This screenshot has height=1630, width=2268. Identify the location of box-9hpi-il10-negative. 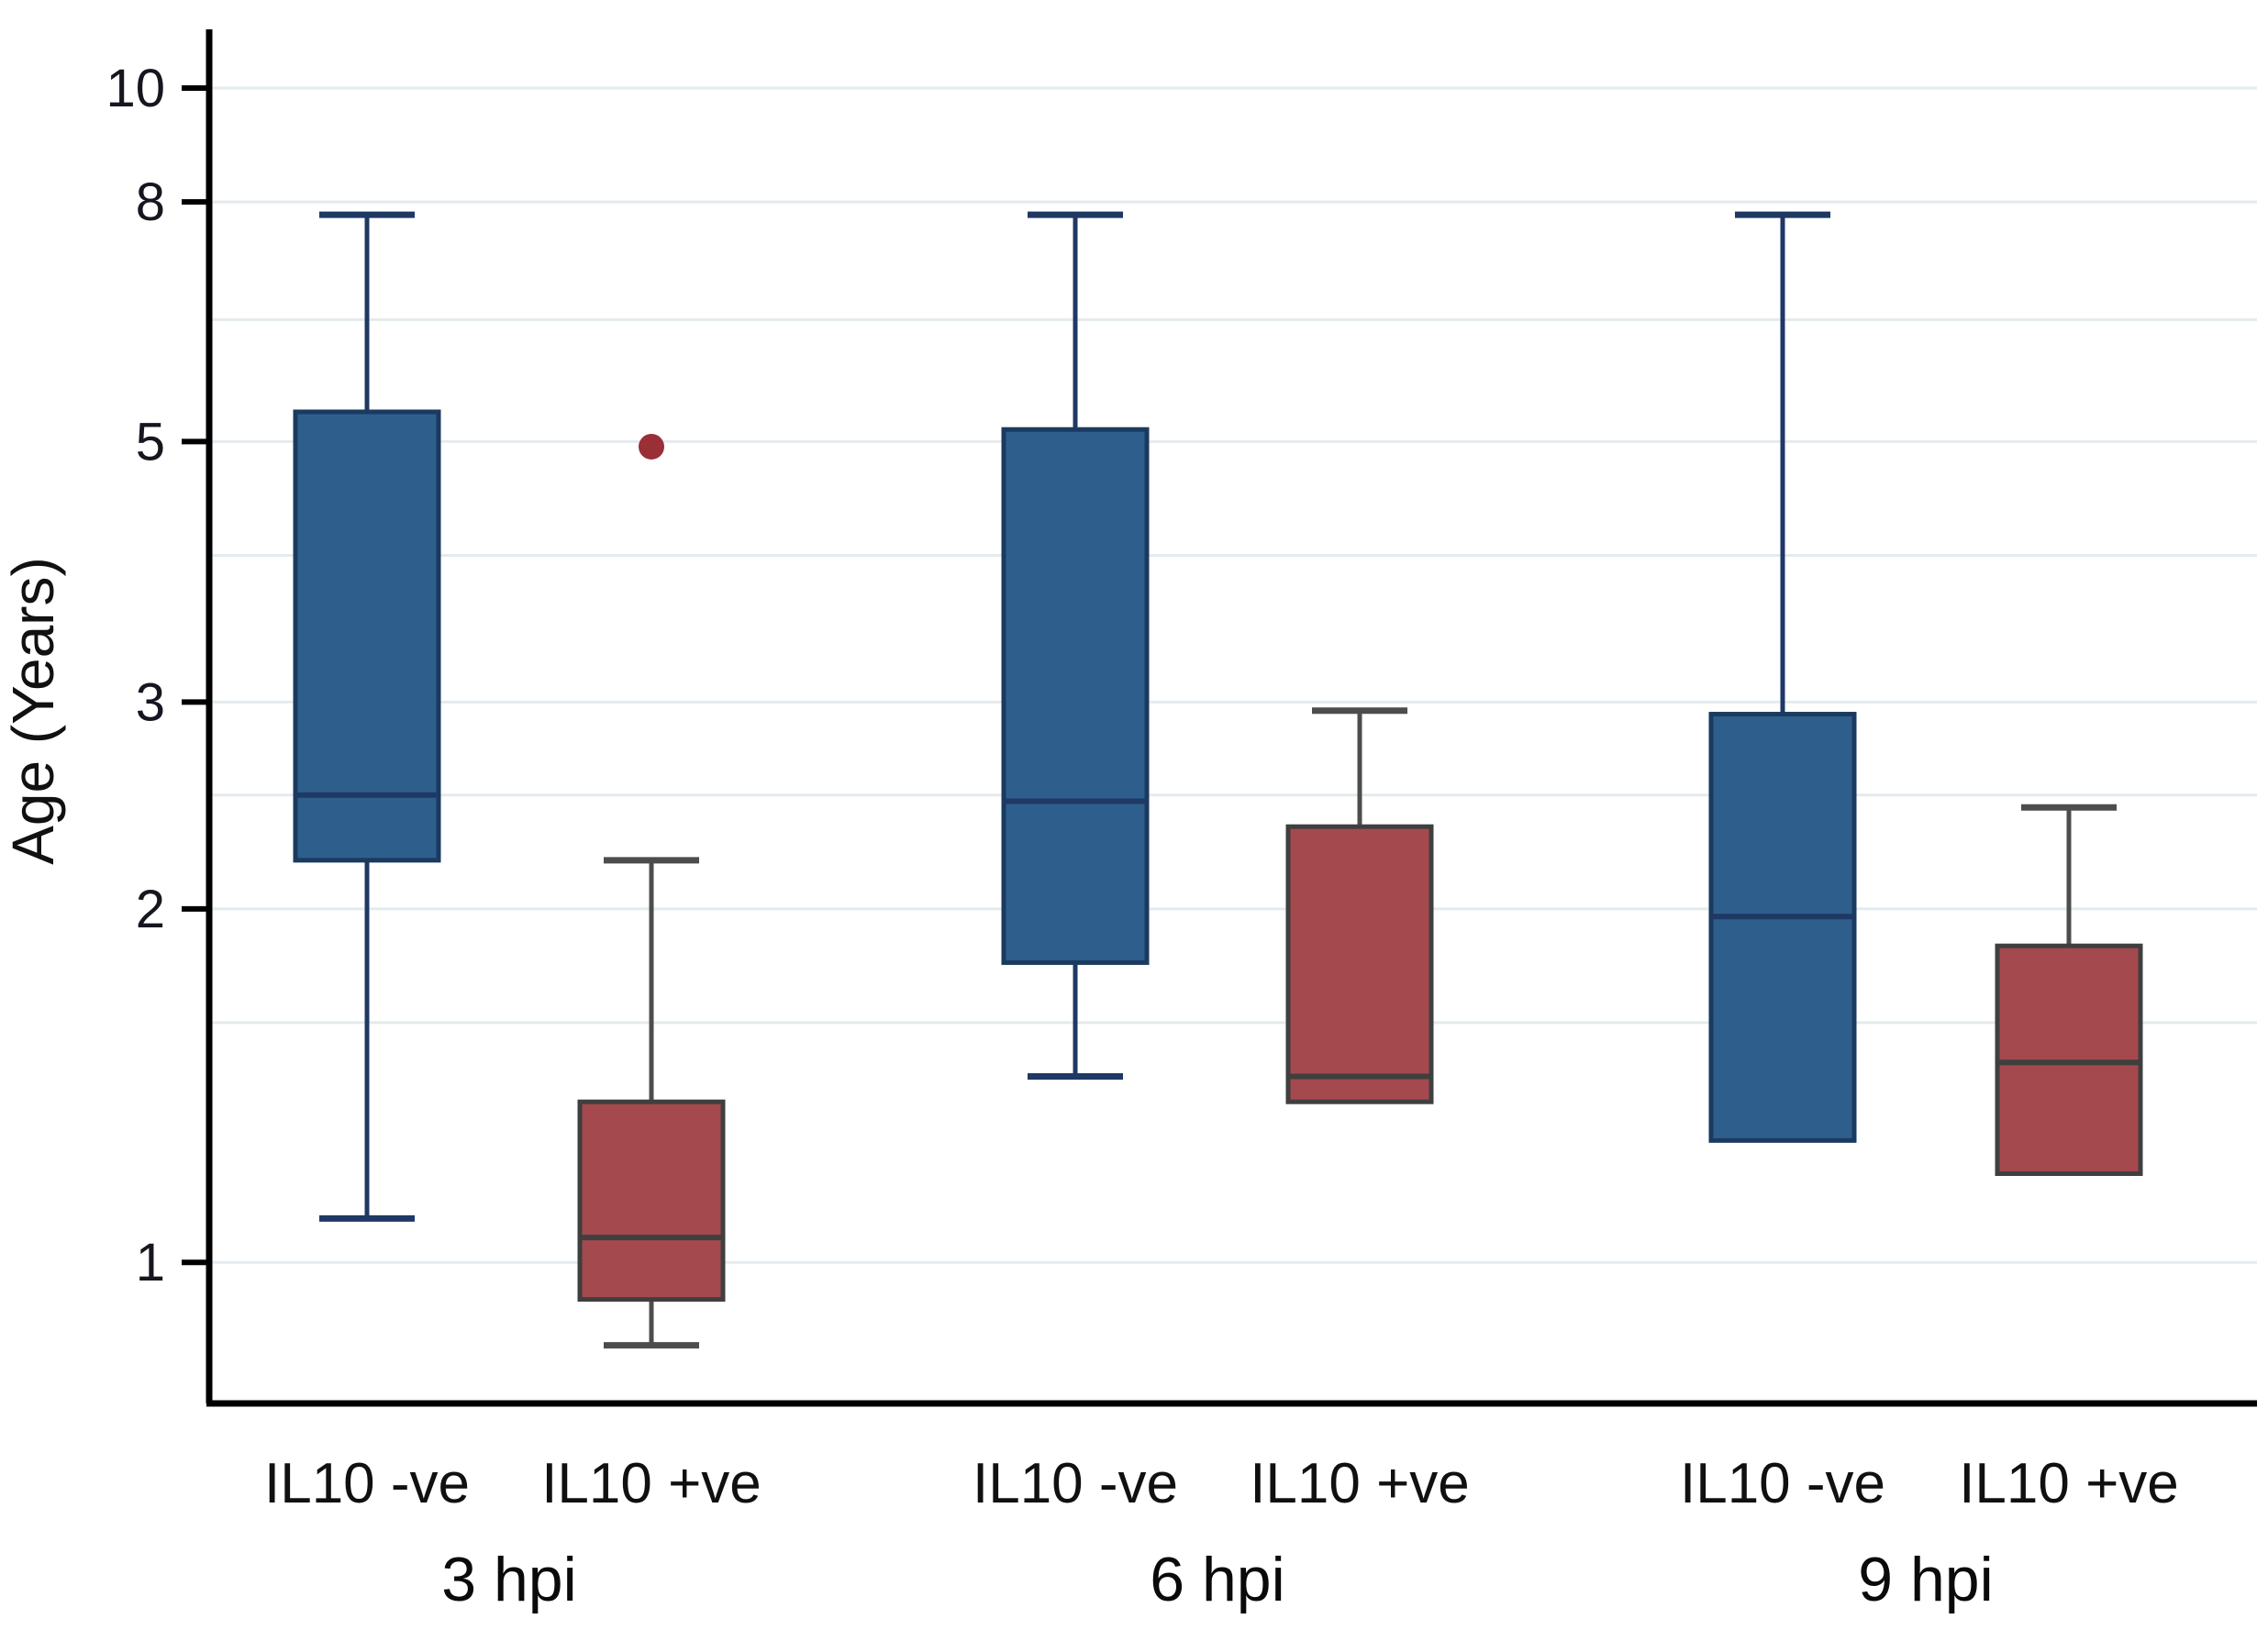
(1783, 927).